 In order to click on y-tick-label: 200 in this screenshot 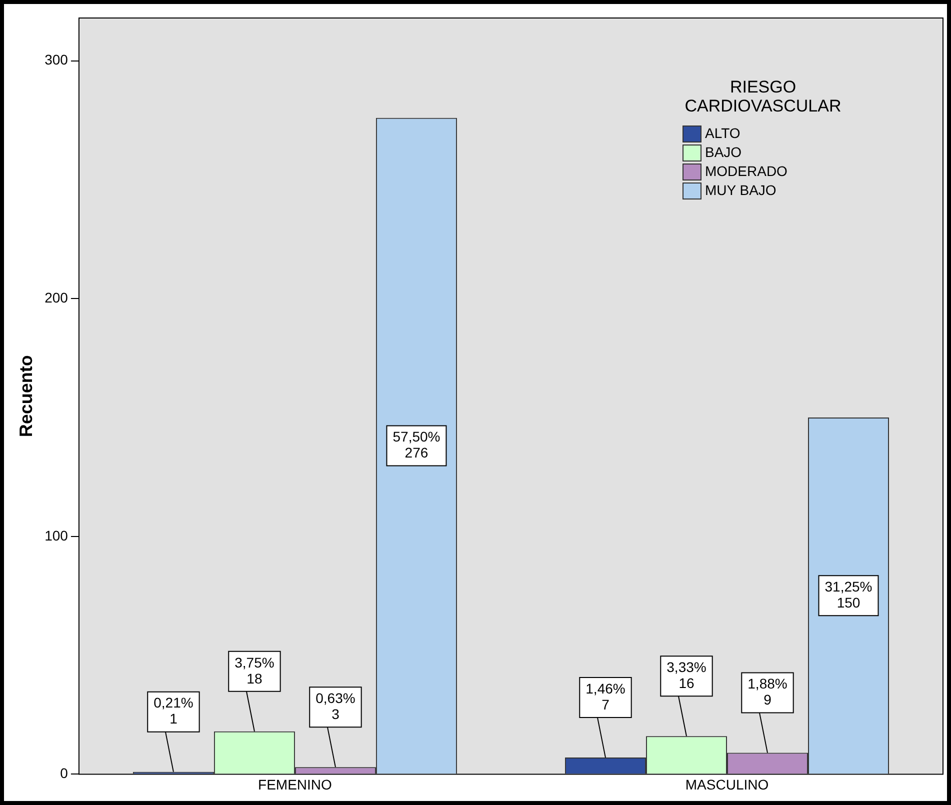, I will do `click(56, 297)`.